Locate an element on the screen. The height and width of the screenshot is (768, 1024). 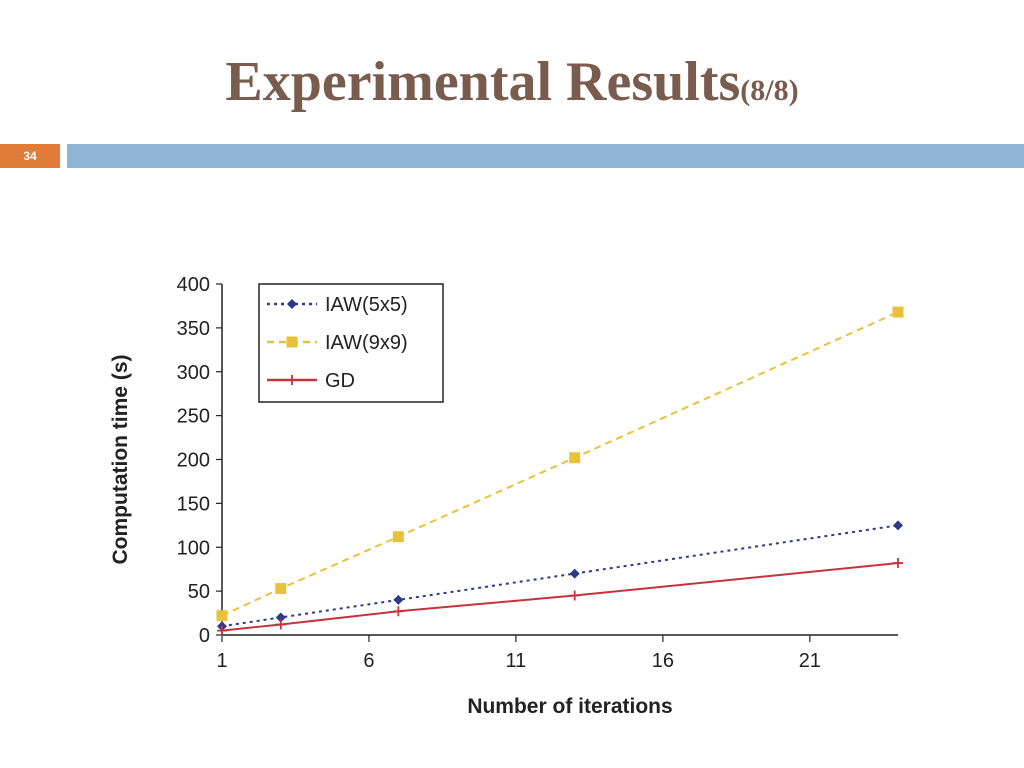
slide-title: Experimental Results(8/8) is located at coordinates (512, 82).